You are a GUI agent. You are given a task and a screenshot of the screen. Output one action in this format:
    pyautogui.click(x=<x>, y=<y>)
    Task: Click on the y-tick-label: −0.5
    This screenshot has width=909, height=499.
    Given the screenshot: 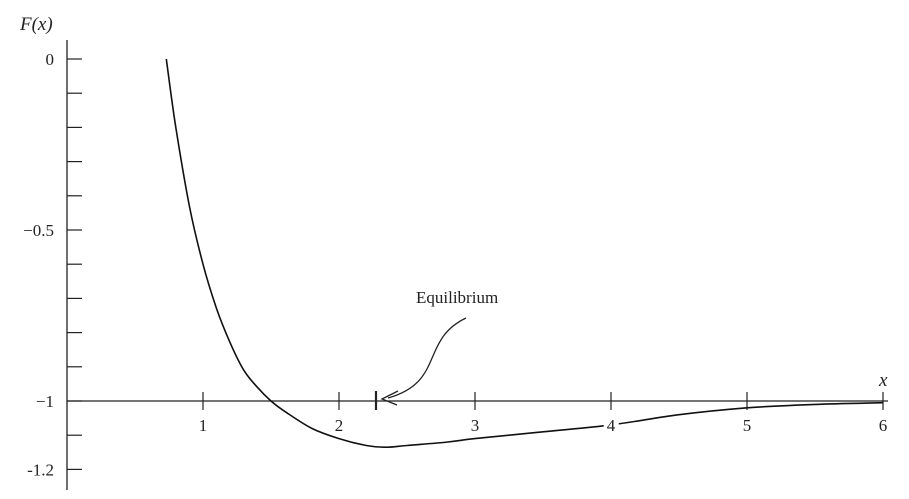 What is the action you would take?
    pyautogui.click(x=38, y=230)
    